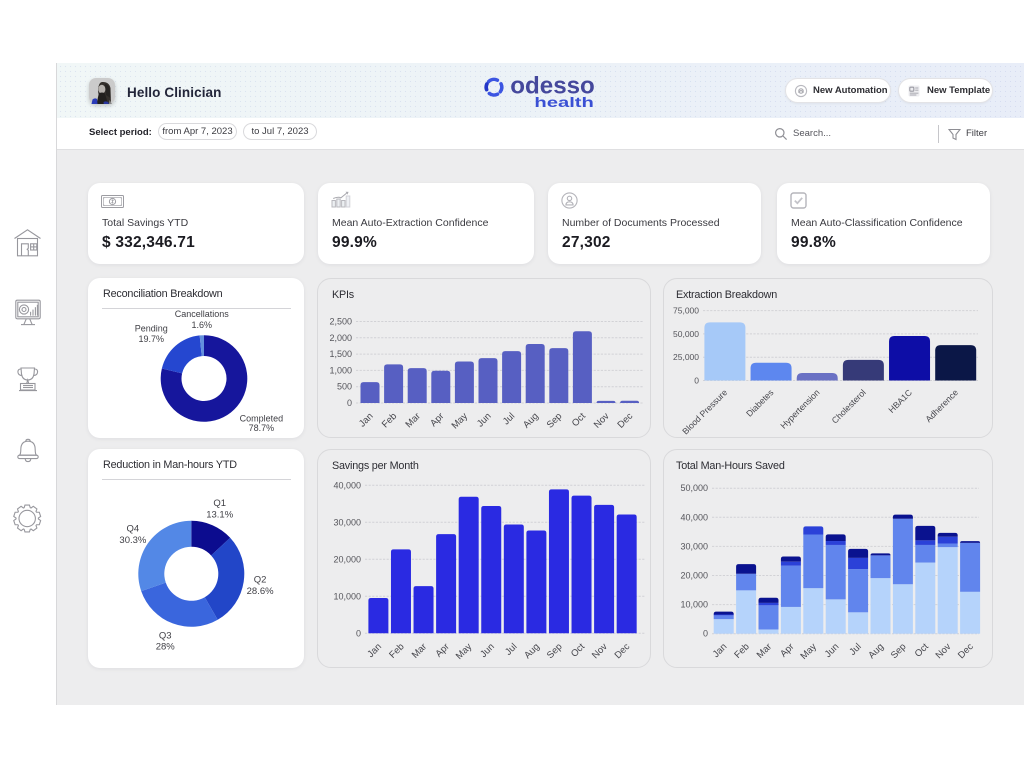 The height and width of the screenshot is (768, 1024). What do you see at coordinates (340, 370) in the screenshot?
I see `svg-text: 1,000` at bounding box center [340, 370].